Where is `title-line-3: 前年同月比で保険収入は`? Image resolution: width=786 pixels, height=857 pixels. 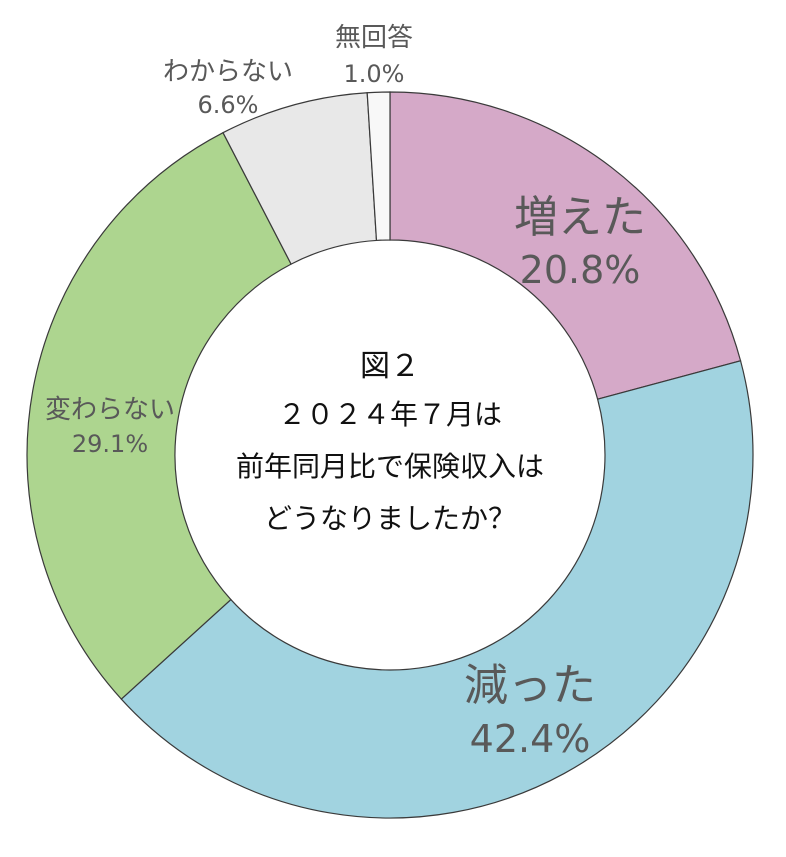
title-line-3: 前年同月比で保険収入は is located at coordinates (390, 466).